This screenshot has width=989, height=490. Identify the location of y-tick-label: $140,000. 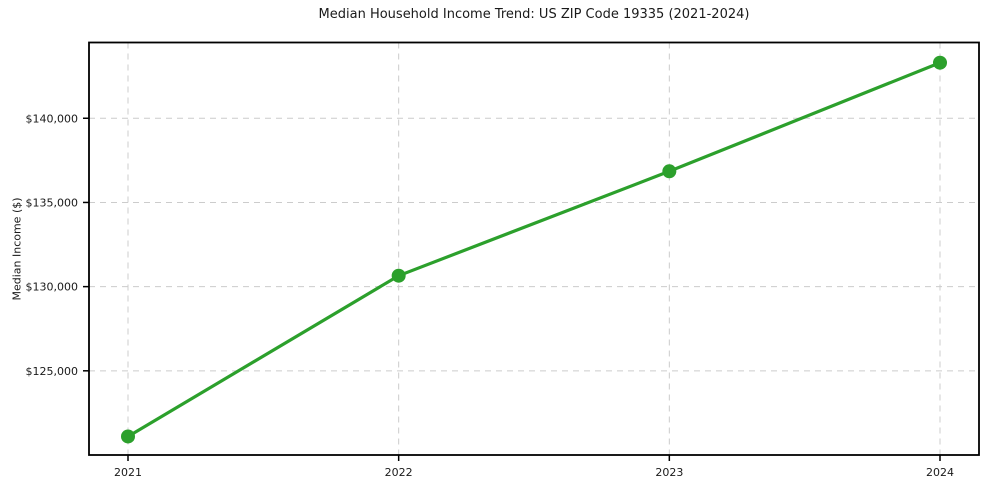
(52, 118).